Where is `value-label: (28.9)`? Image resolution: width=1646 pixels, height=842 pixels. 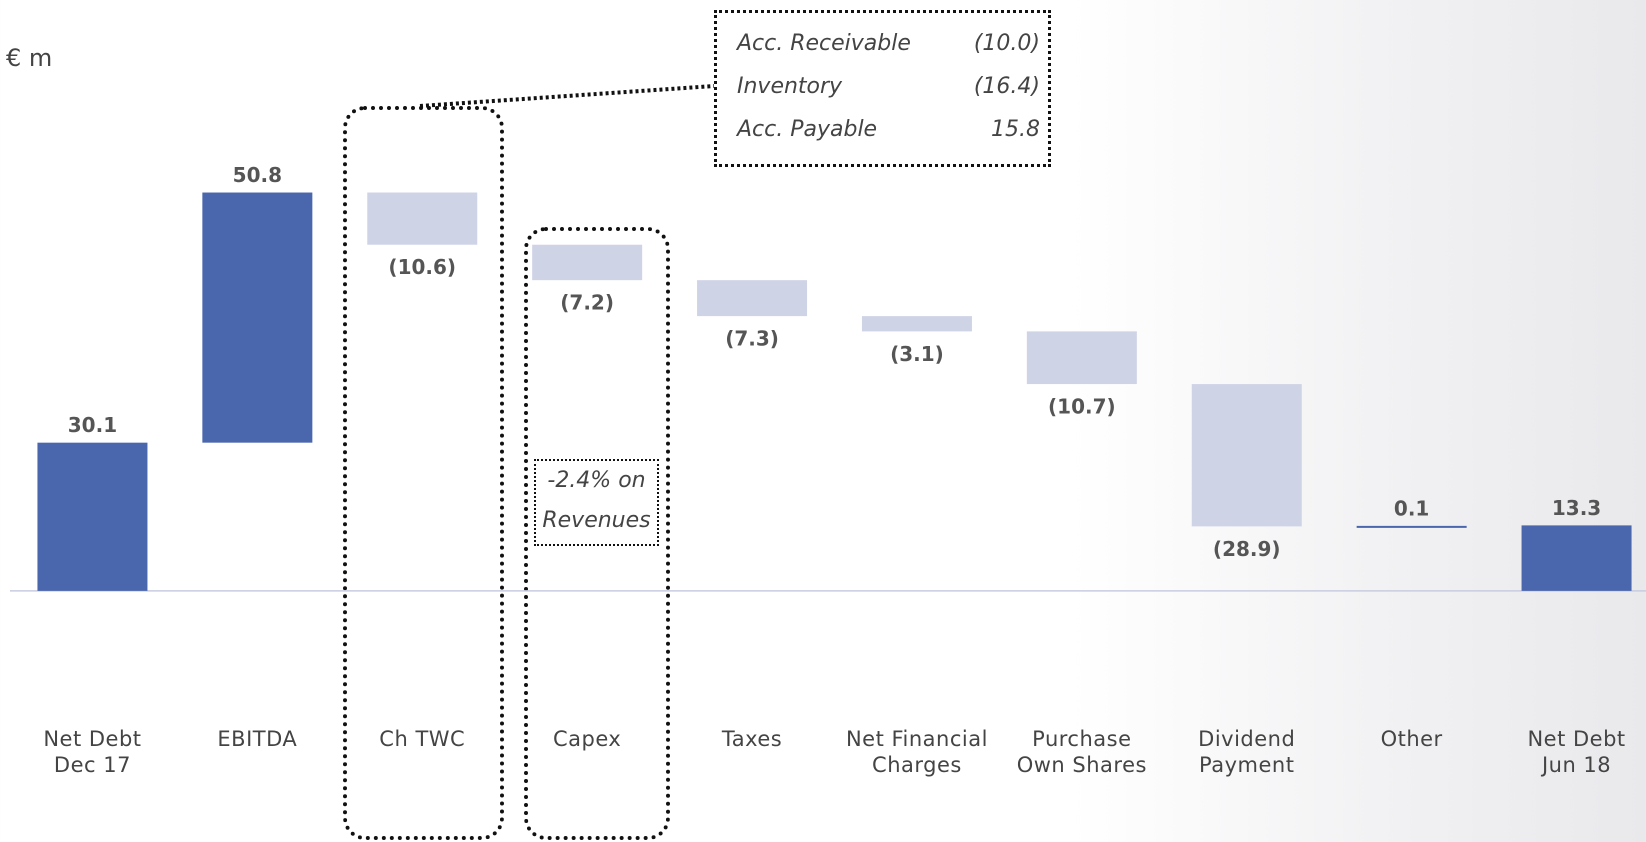 value-label: (28.9) is located at coordinates (1247, 549).